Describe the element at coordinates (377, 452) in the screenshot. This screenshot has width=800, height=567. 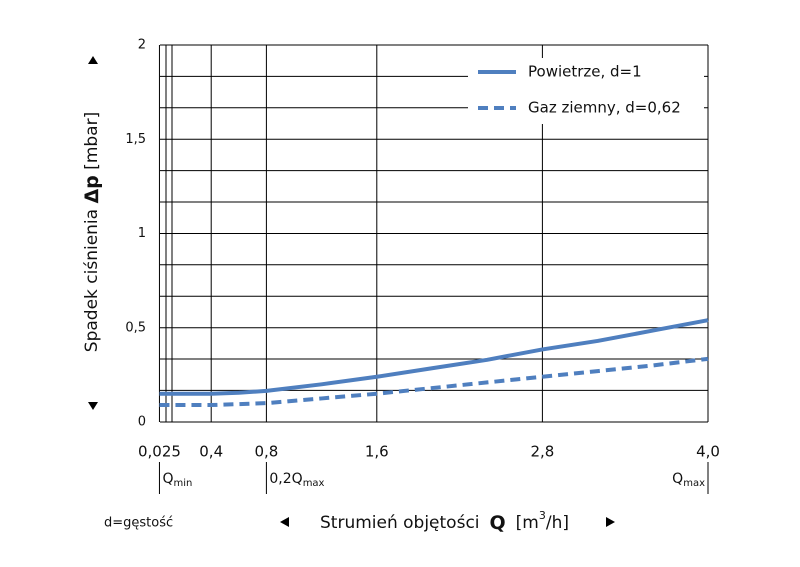
I see `x-tick-label: 1,6` at that location.